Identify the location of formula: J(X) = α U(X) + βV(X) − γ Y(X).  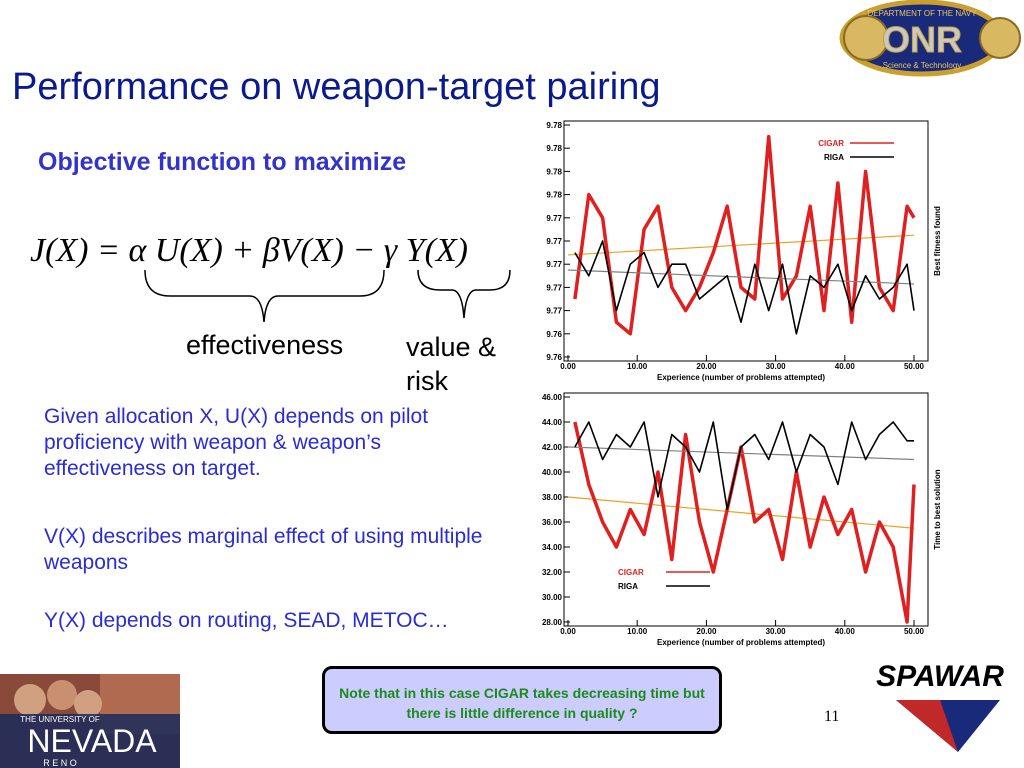
(249, 250).